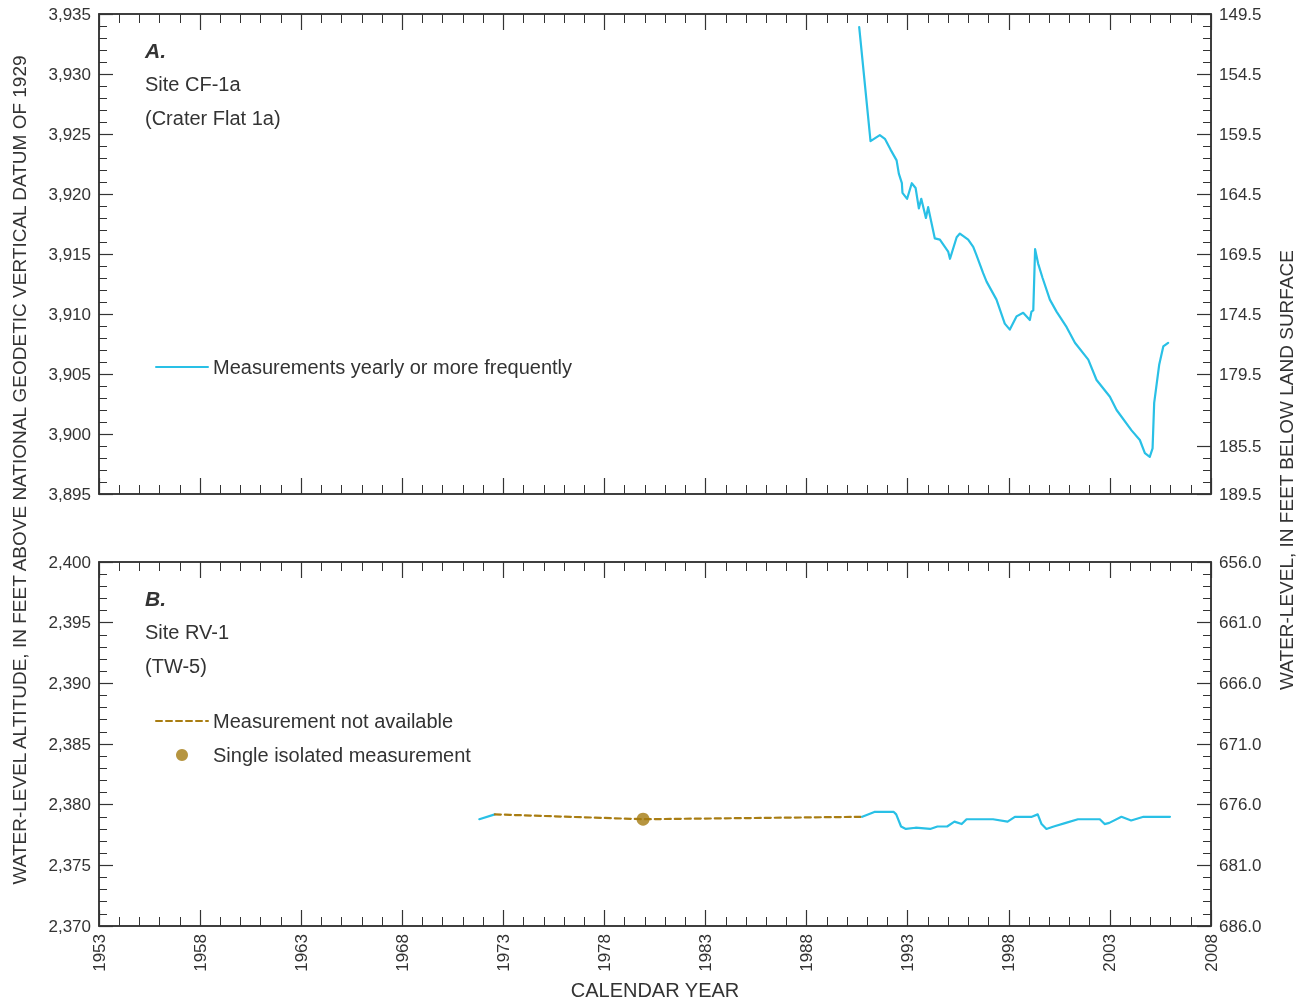  I want to click on y-tick-label: 3,915, so click(69, 254).